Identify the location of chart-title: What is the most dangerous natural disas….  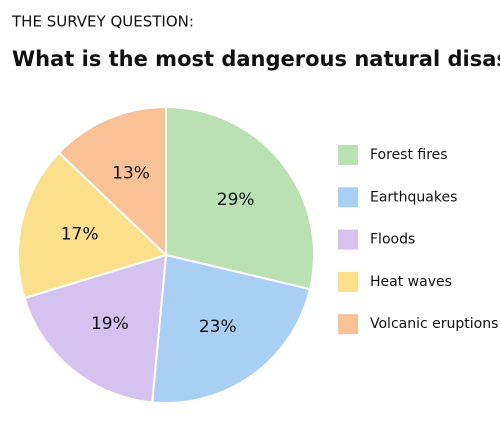
(256, 59).